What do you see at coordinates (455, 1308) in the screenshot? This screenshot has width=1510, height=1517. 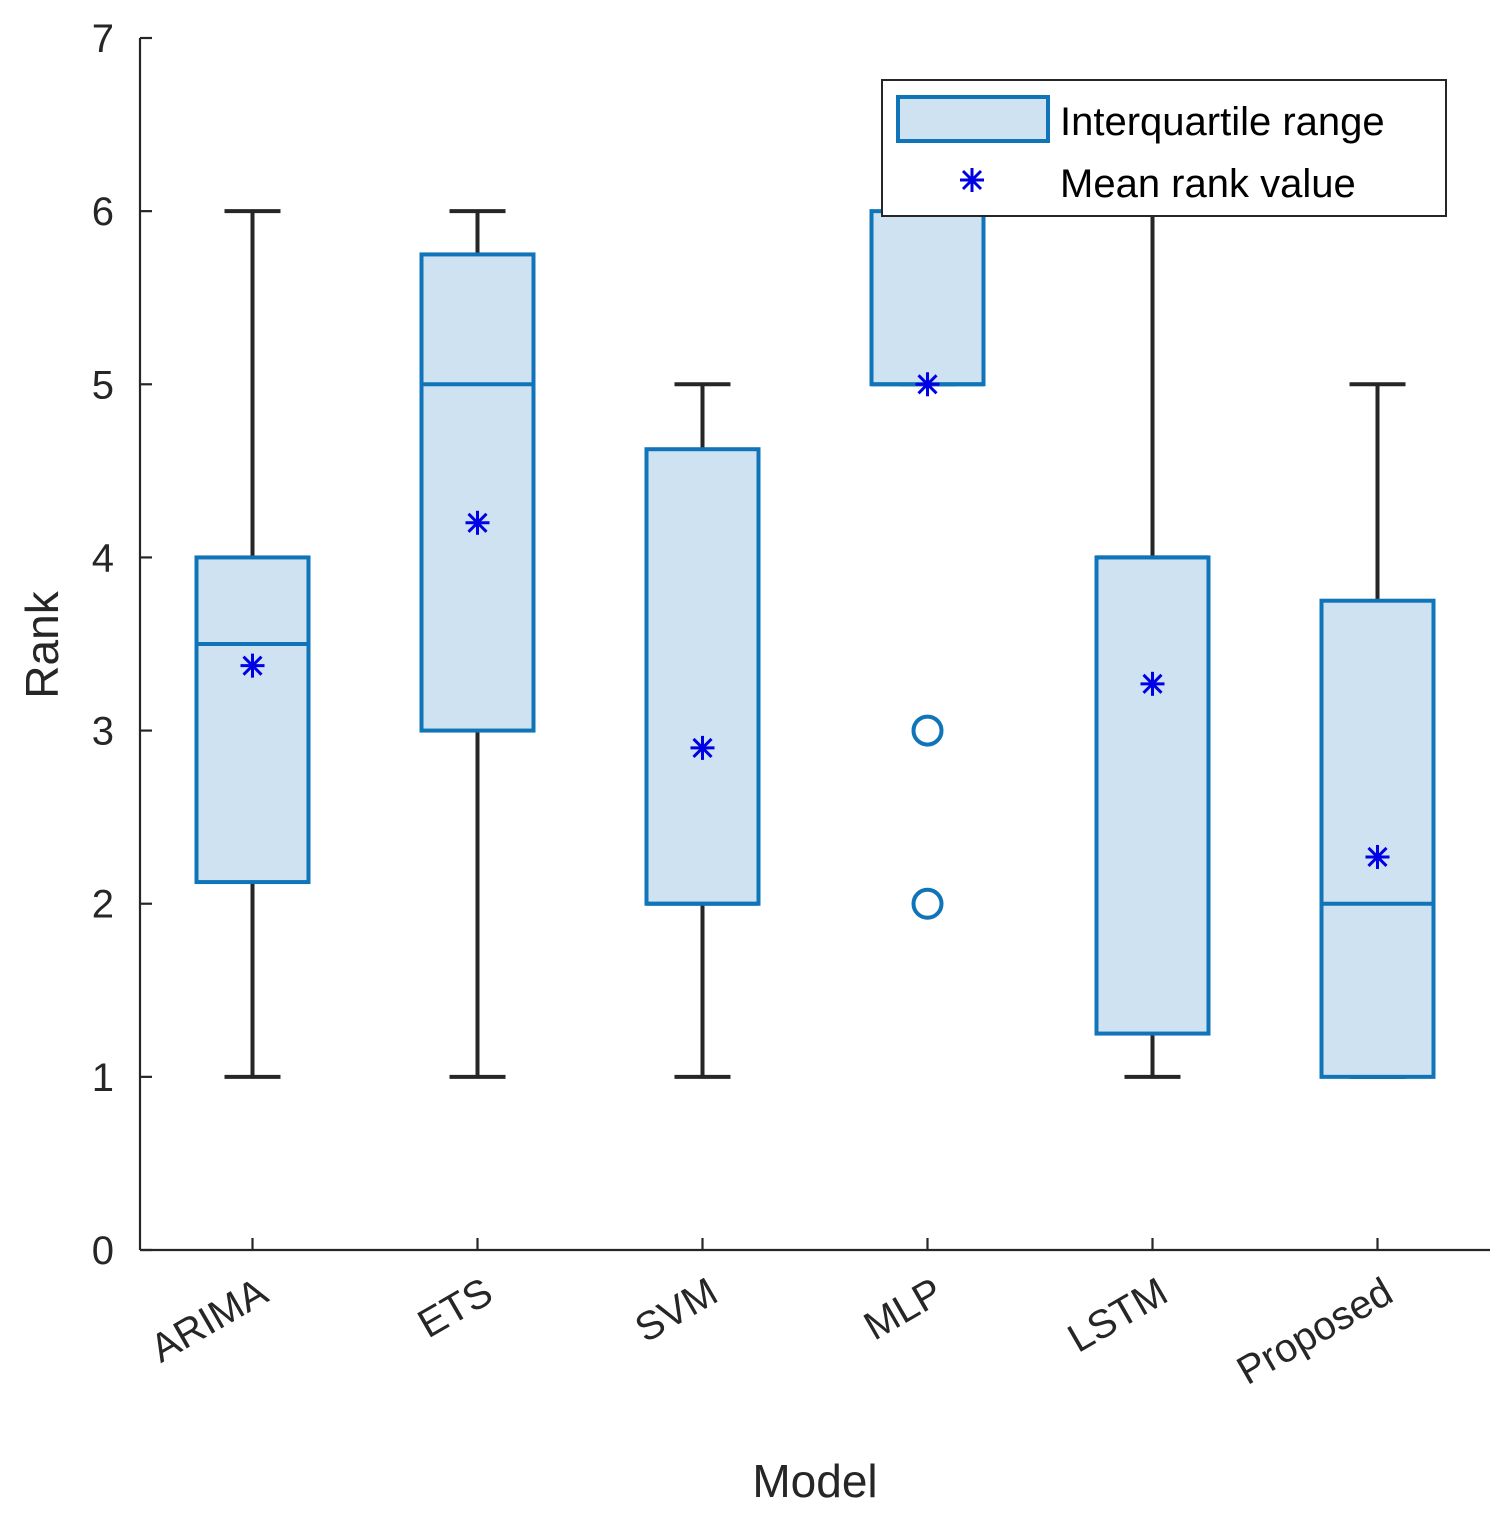 I see `x-tick-label: ETS` at bounding box center [455, 1308].